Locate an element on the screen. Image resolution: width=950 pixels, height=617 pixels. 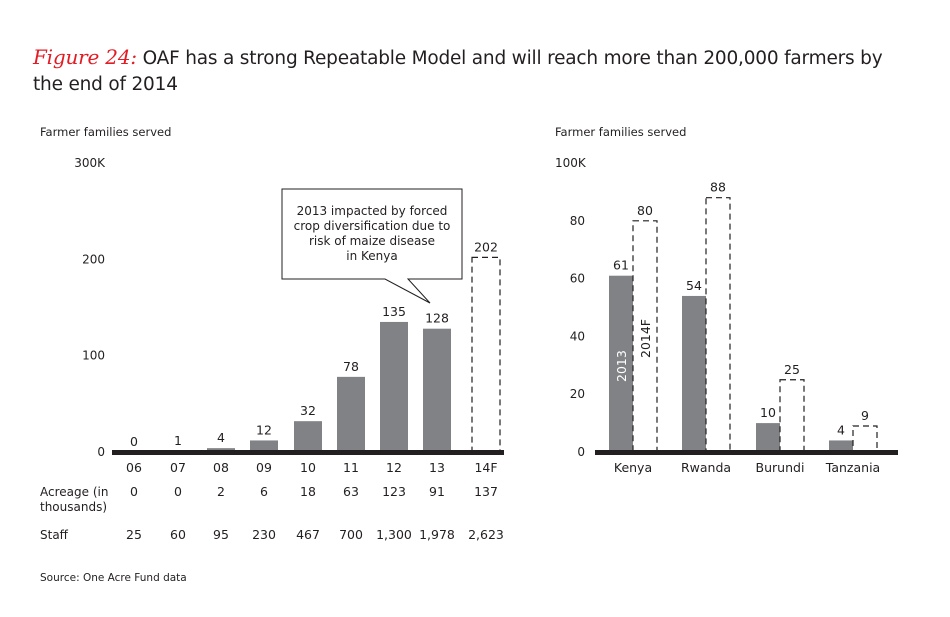
bar-value-label: 1 is located at coordinates (178, 440).